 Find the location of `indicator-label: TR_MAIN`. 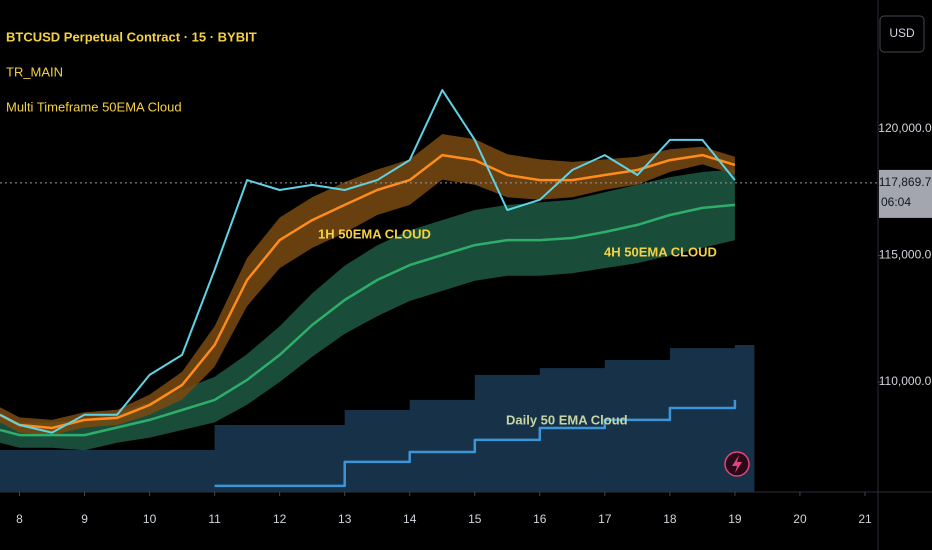

indicator-label: TR_MAIN is located at coordinates (34, 71).